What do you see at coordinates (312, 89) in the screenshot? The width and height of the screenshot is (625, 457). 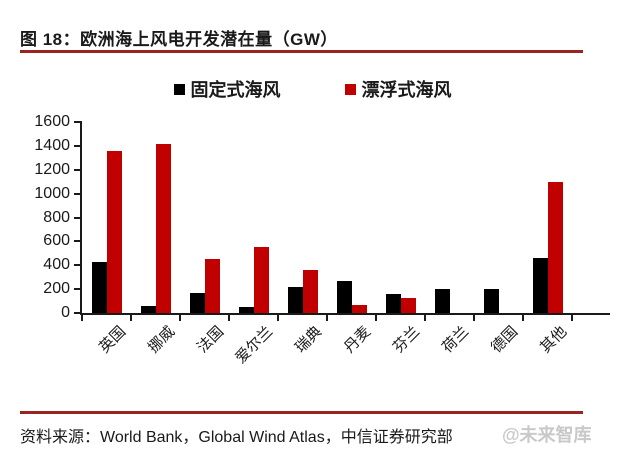 I see `chart-legend: 固定式海风 漂浮式海风` at bounding box center [312, 89].